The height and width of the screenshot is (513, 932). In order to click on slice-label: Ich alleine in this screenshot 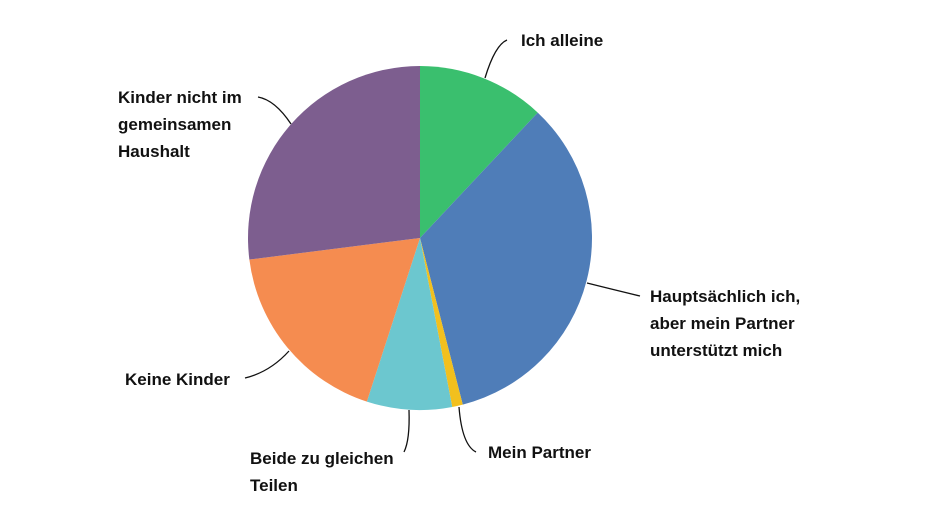, I will do `click(562, 40)`.